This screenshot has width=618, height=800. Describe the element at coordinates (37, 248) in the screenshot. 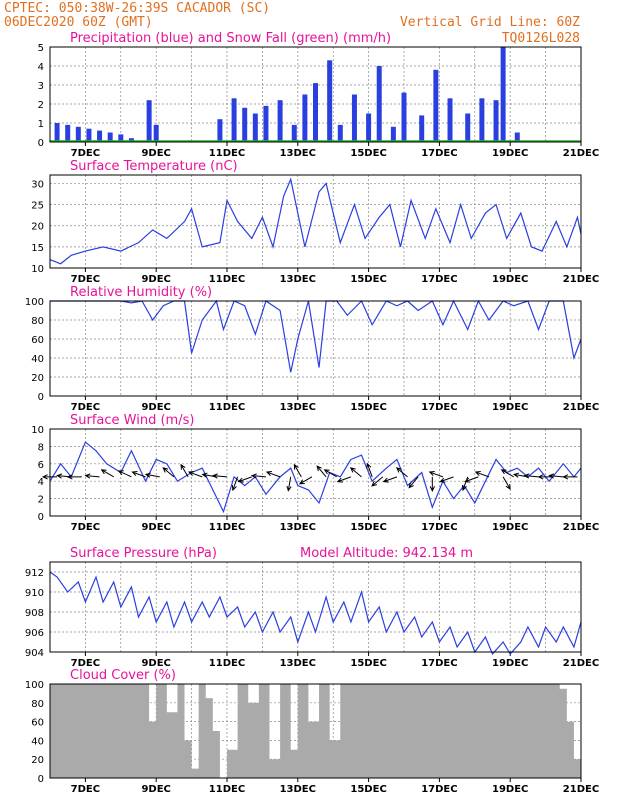

I see `temp-ytick: 15` at that location.